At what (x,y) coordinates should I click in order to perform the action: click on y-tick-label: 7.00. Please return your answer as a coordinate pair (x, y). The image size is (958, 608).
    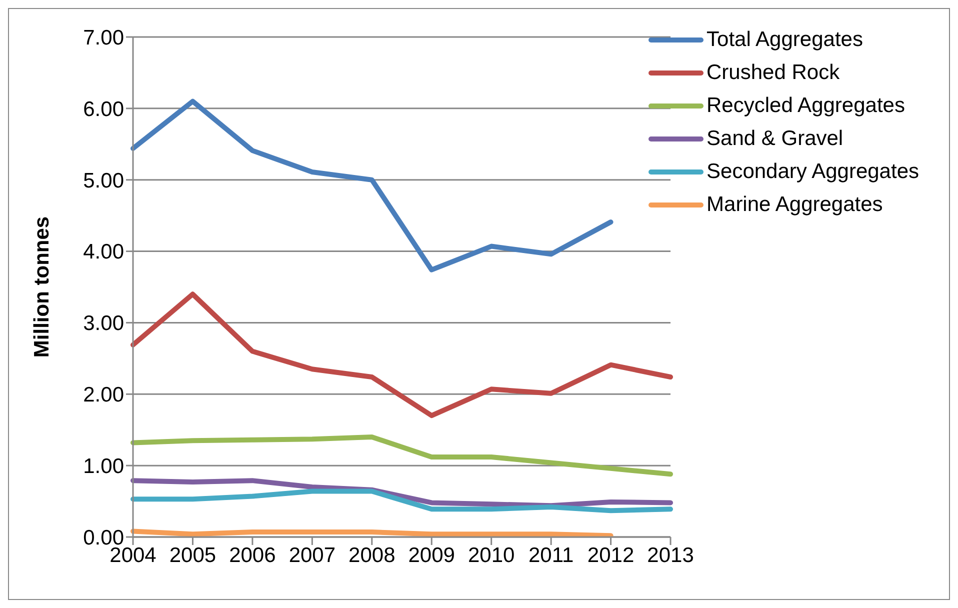
    Looking at the image, I should click on (103, 38).